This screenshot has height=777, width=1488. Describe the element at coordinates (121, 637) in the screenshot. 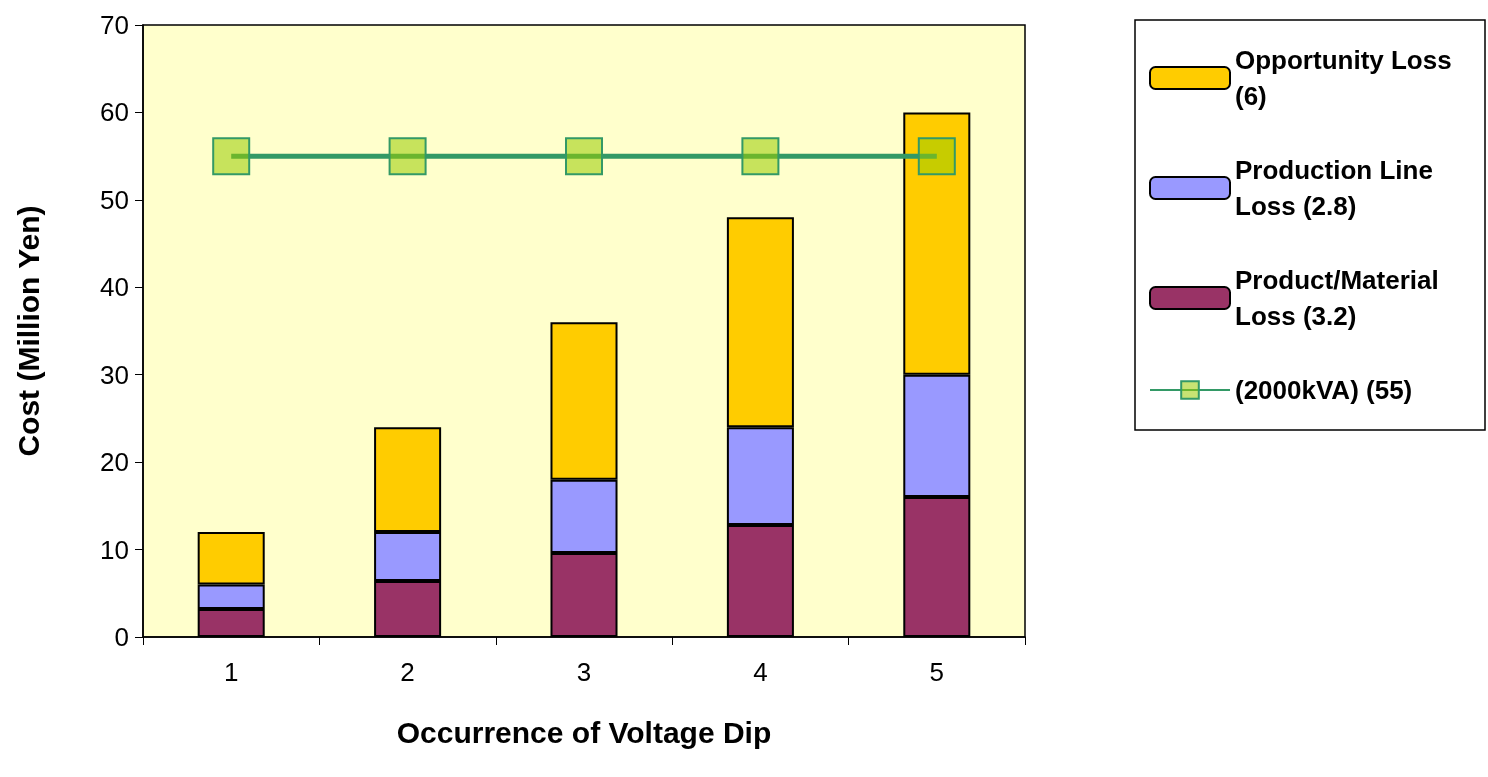

I see `y-tick-label: 0` at that location.